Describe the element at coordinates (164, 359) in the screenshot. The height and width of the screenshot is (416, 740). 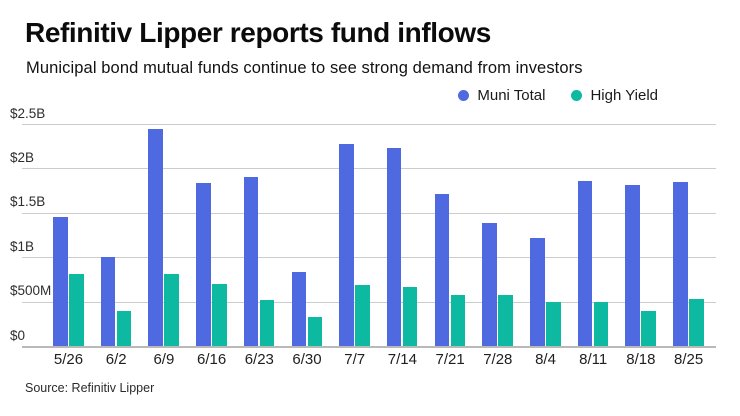
I see `x-axis-tick-label: 6/9` at that location.